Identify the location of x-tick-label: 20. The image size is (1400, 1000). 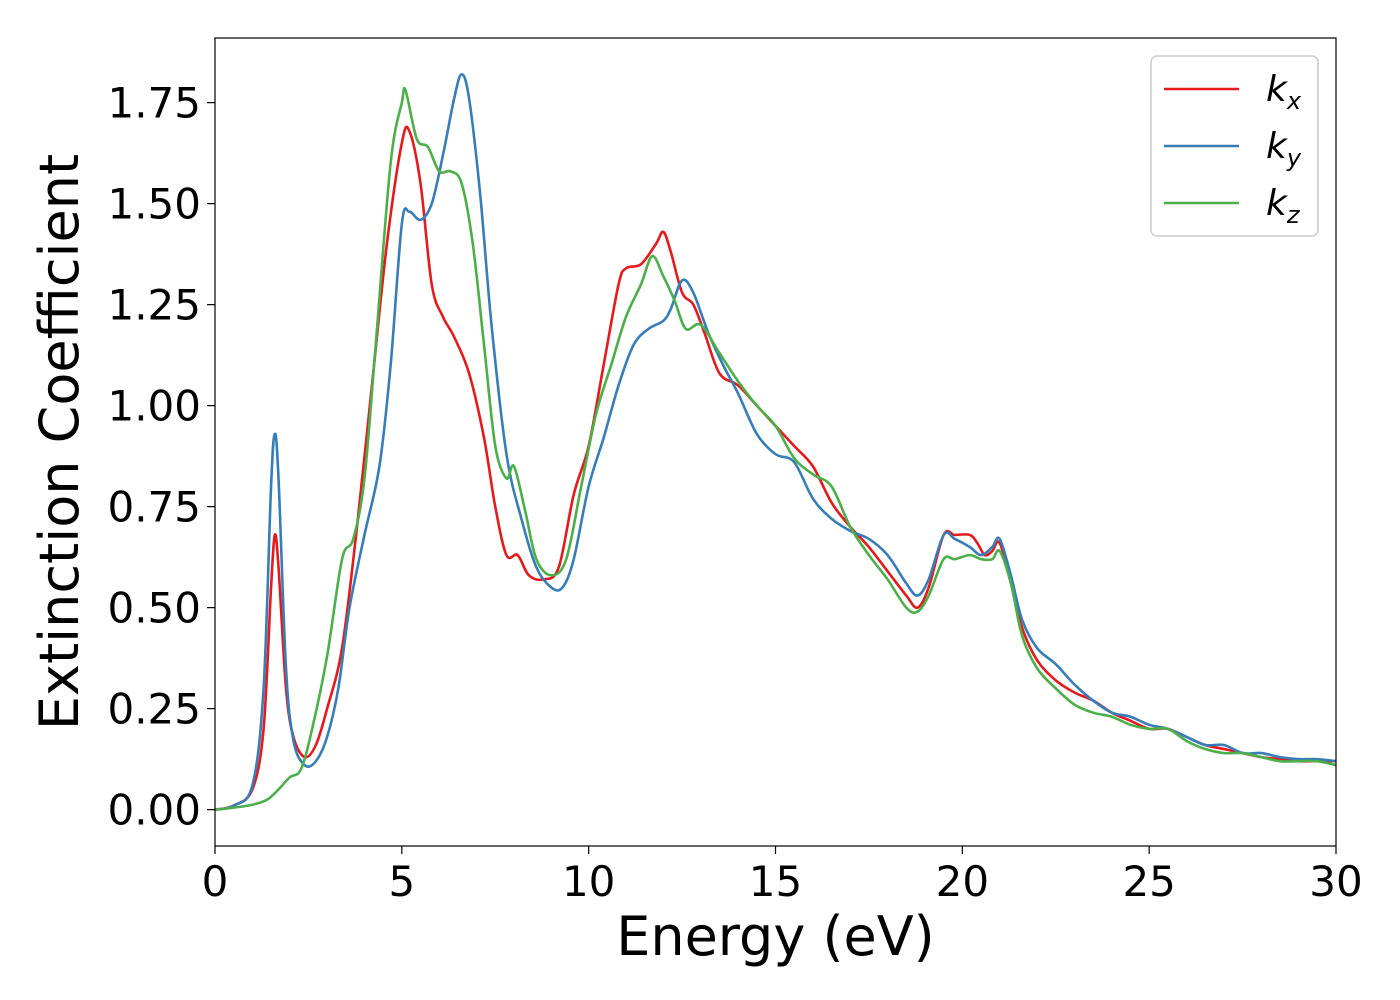
(962, 881).